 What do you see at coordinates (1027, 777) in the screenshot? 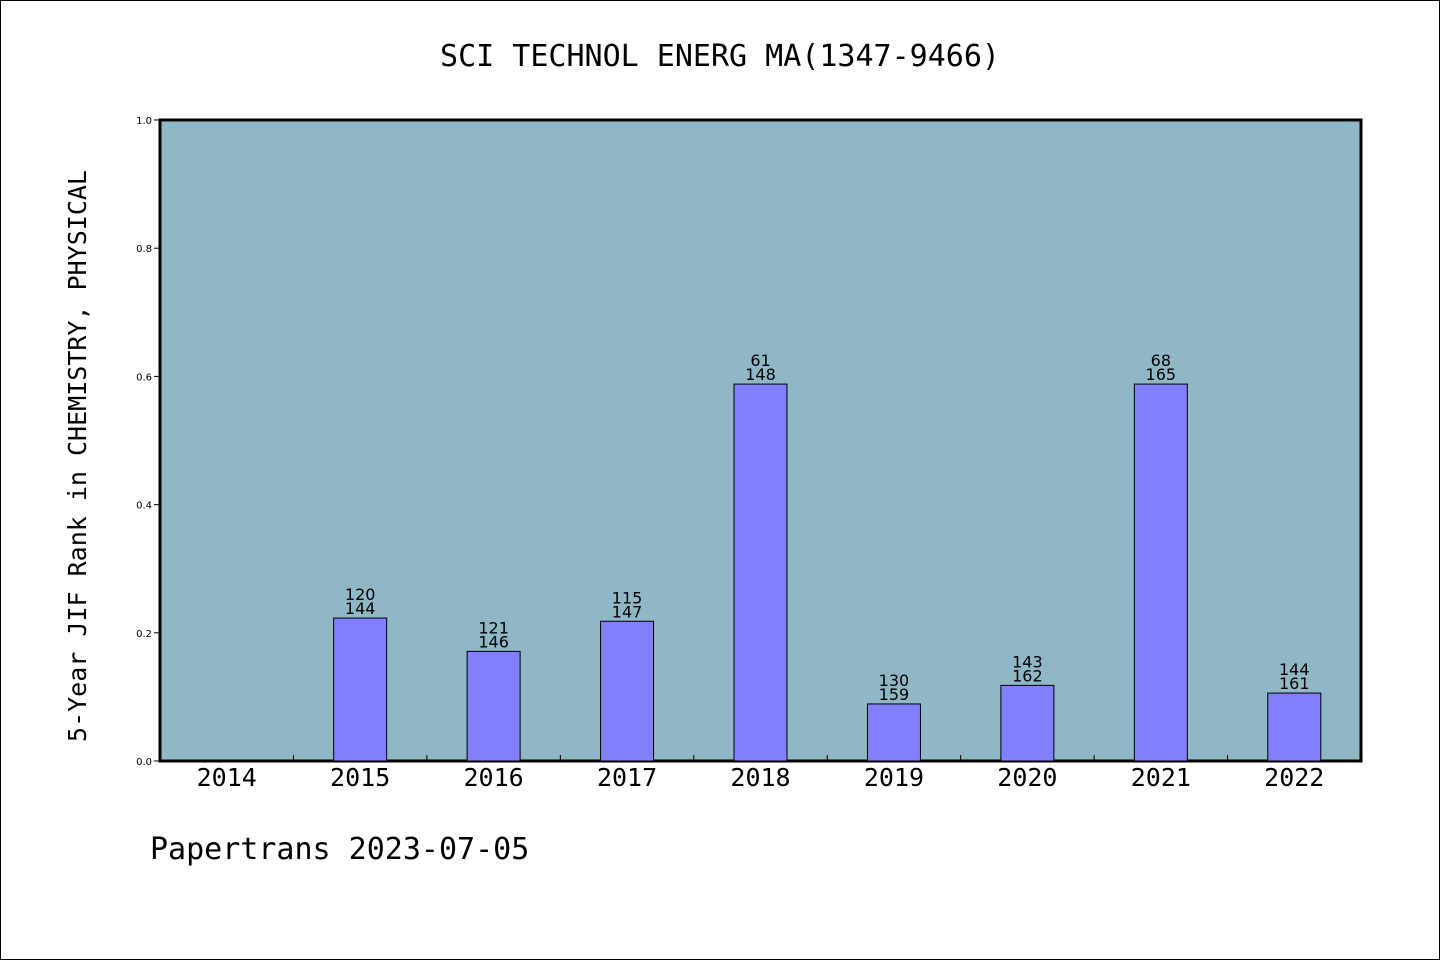
I see `x-tick-label: 2020` at bounding box center [1027, 777].